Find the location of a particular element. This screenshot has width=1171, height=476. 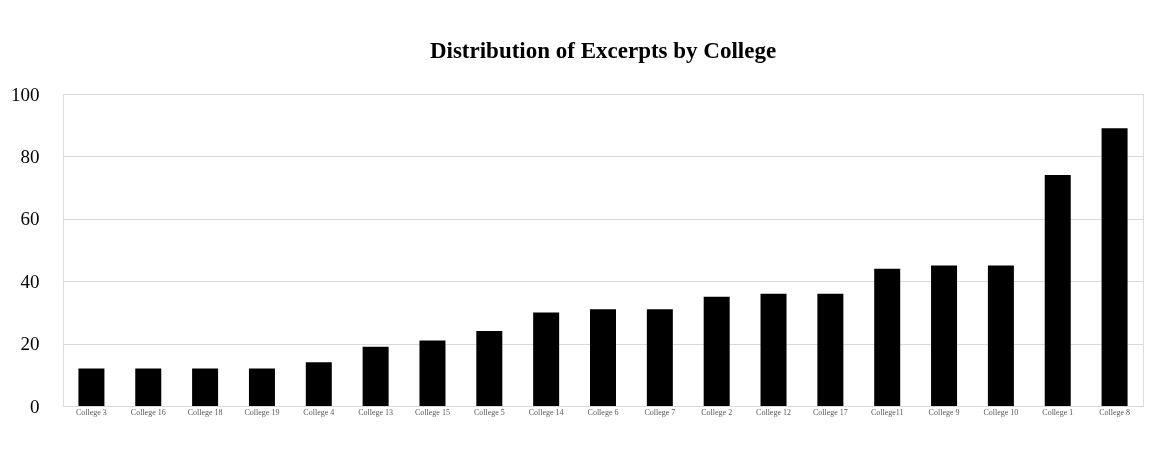

x-tick-label: College 7 is located at coordinates (660, 412).